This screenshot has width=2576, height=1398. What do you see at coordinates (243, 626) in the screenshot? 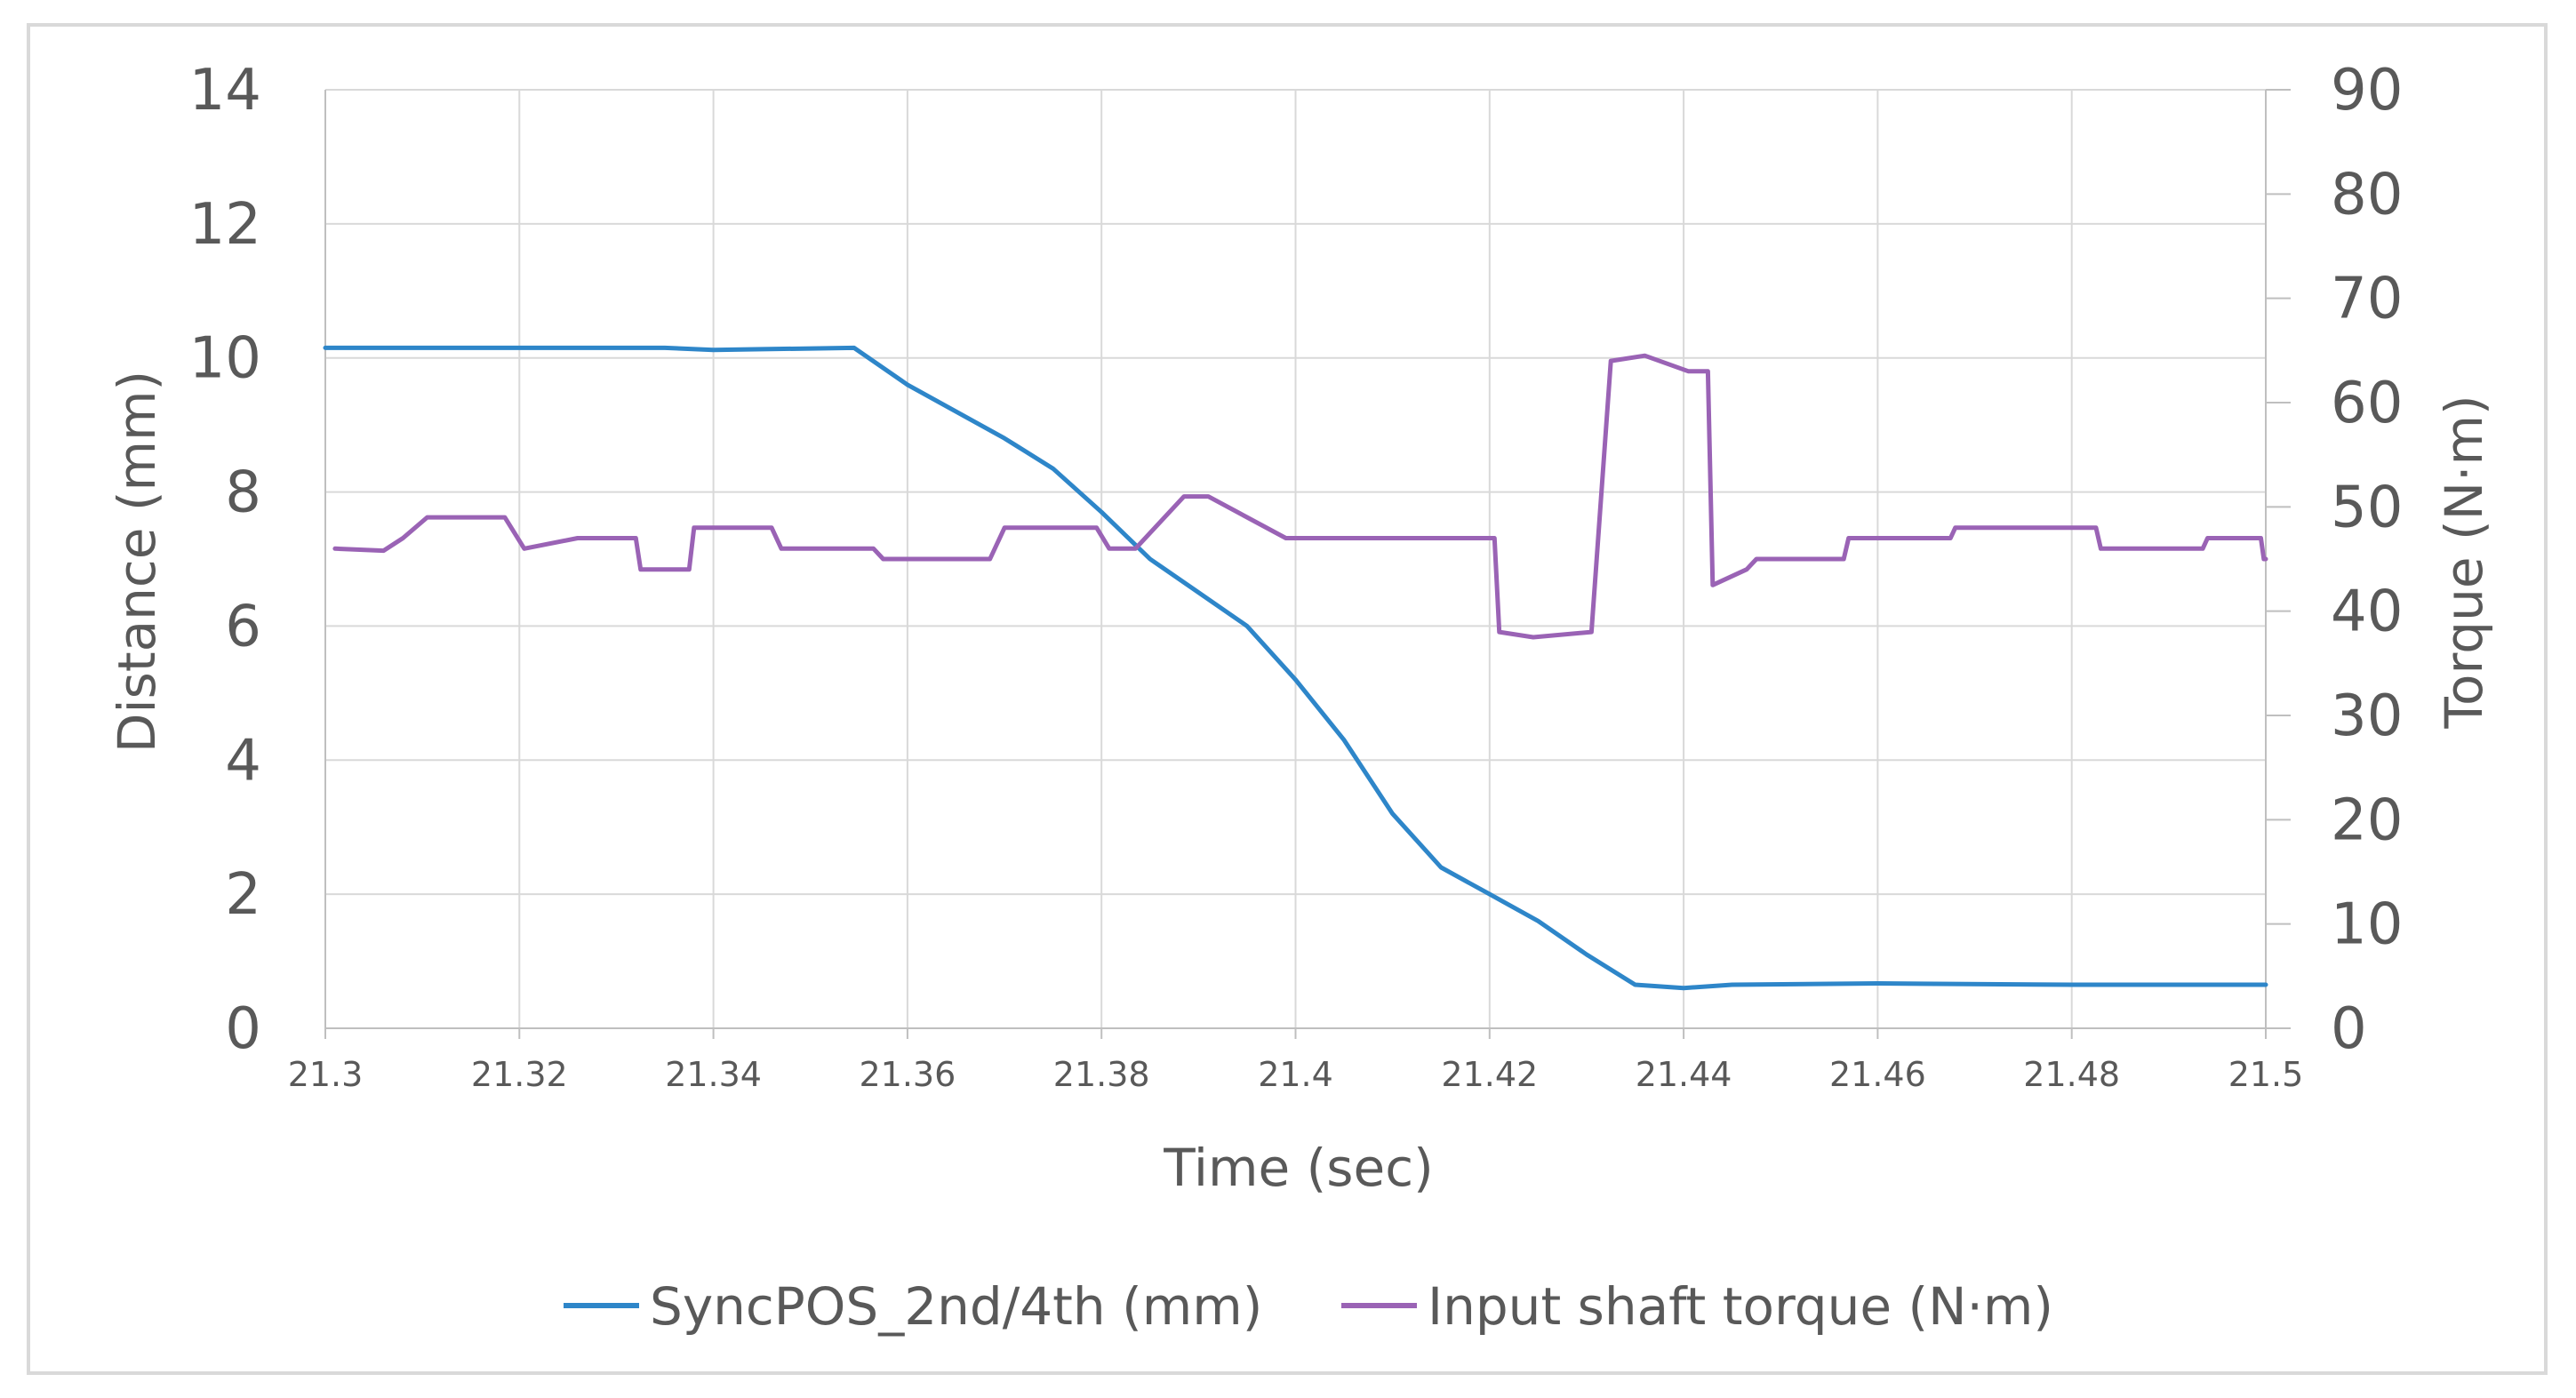
I see `y-tick-label: 6` at bounding box center [243, 626].